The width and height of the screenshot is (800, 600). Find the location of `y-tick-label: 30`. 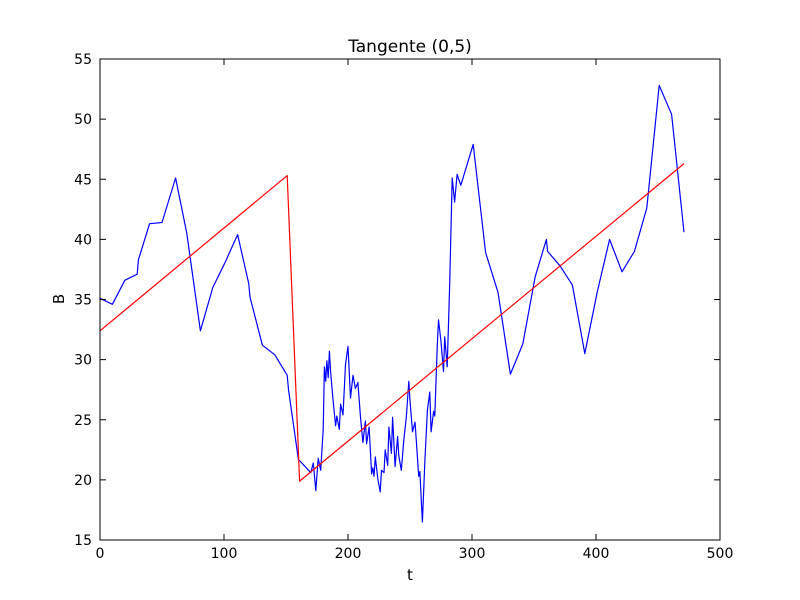

y-tick-label: 30 is located at coordinates (83, 361).